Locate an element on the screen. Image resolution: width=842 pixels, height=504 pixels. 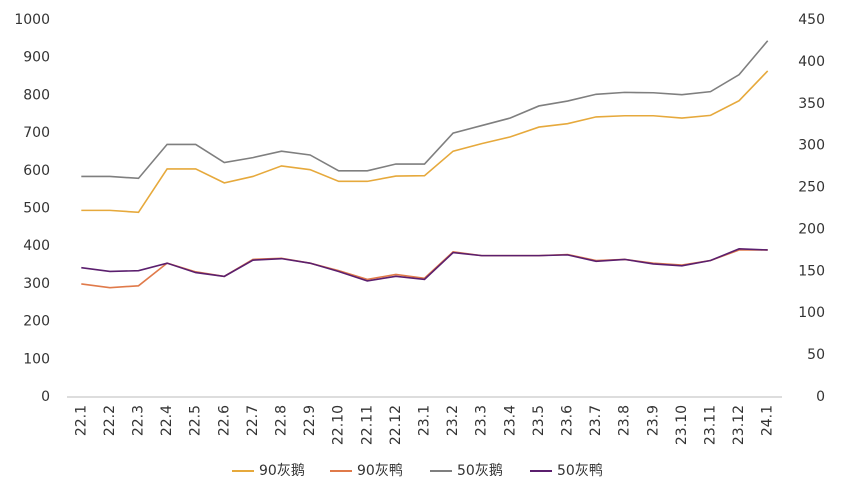
x-tick-label: 24.1 is located at coordinates (768, 420).